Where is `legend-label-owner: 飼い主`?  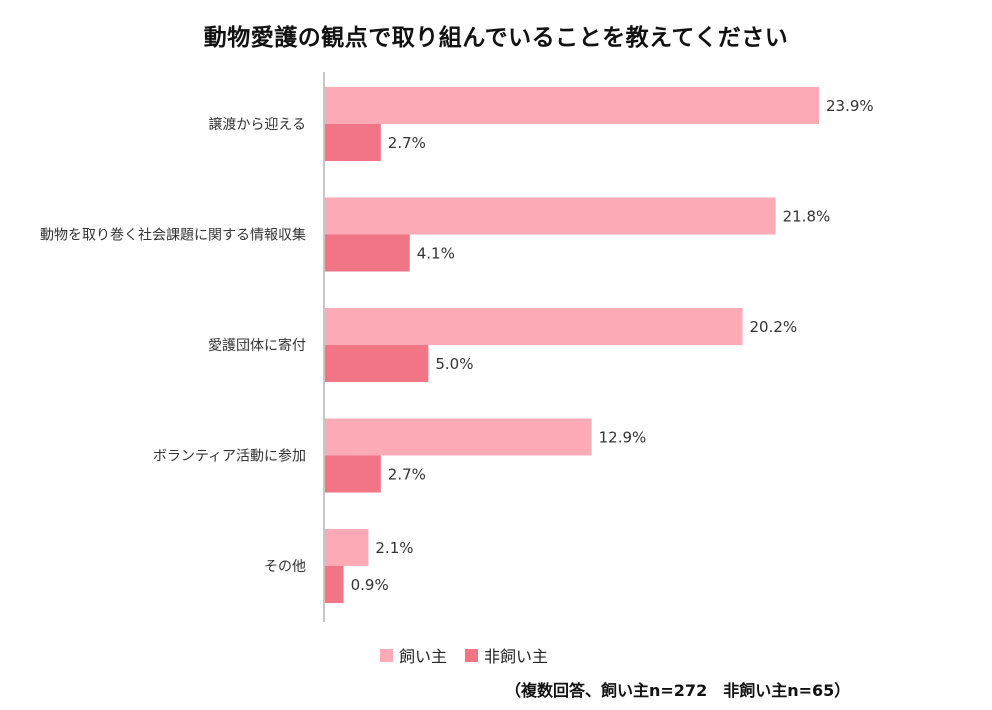 legend-label-owner: 飼い主 is located at coordinates (423, 656).